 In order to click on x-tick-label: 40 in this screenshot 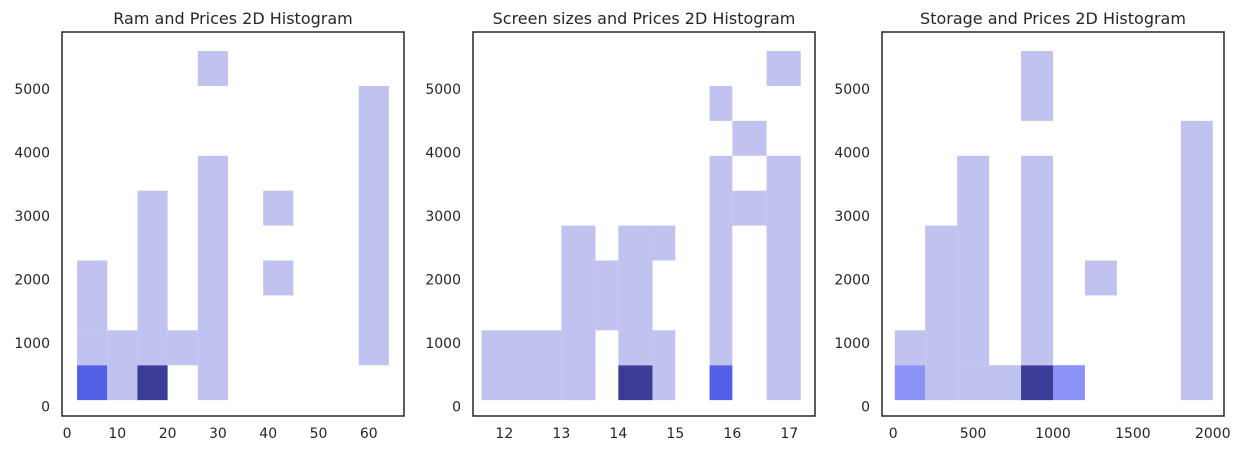, I will do `click(268, 434)`.